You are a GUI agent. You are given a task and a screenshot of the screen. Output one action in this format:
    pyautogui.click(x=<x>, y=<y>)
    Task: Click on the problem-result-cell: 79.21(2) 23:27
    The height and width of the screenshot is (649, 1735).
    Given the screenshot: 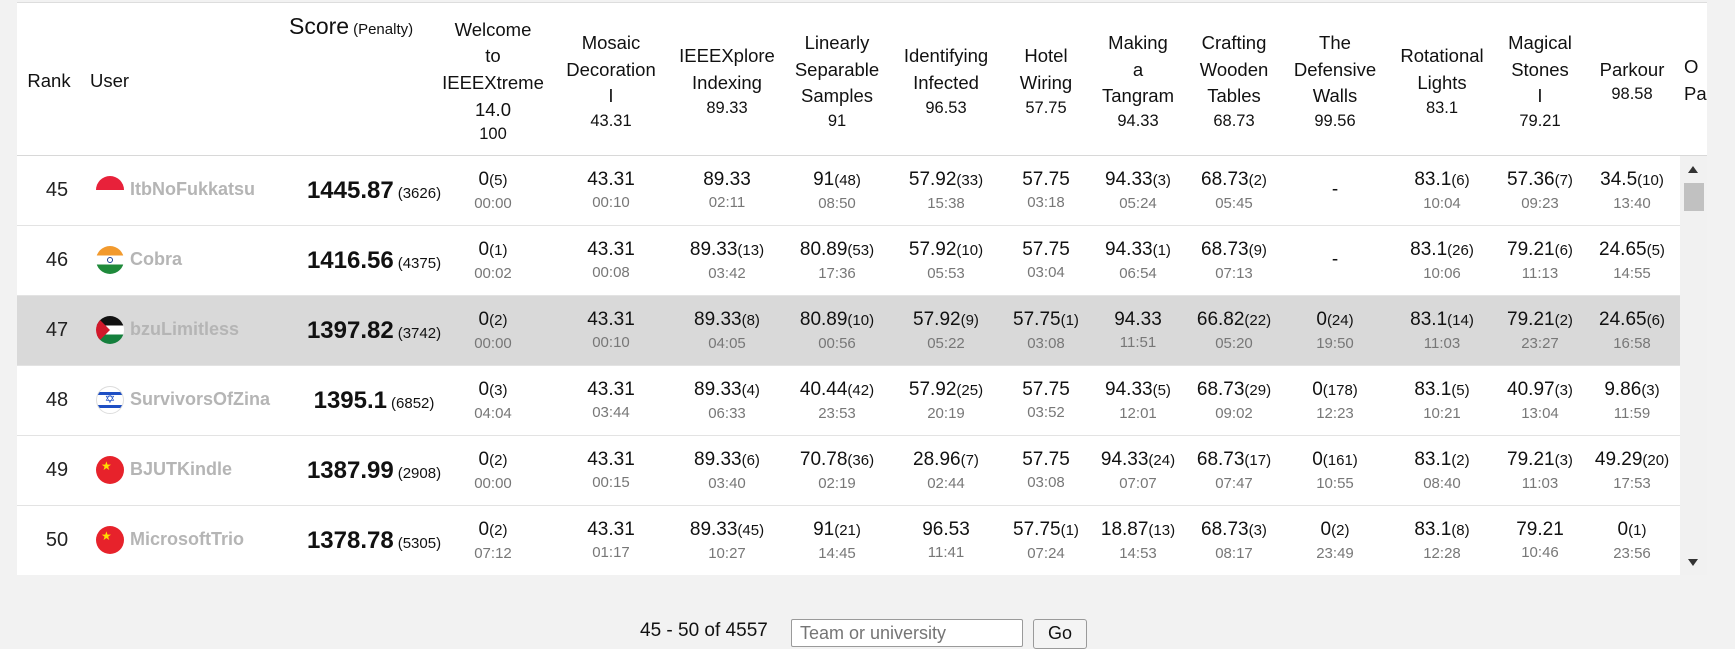 What is the action you would take?
    pyautogui.click(x=1540, y=331)
    